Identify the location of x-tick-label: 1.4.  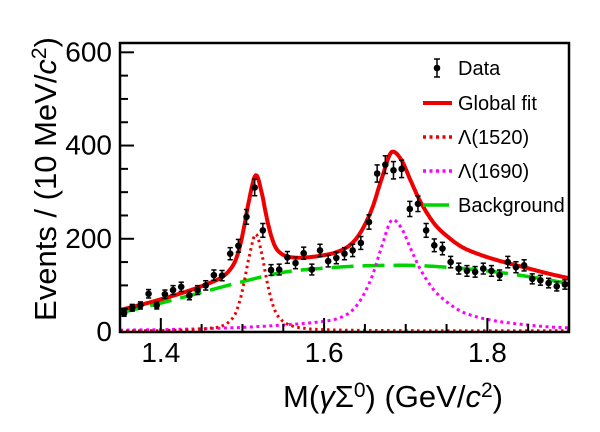
(160, 352).